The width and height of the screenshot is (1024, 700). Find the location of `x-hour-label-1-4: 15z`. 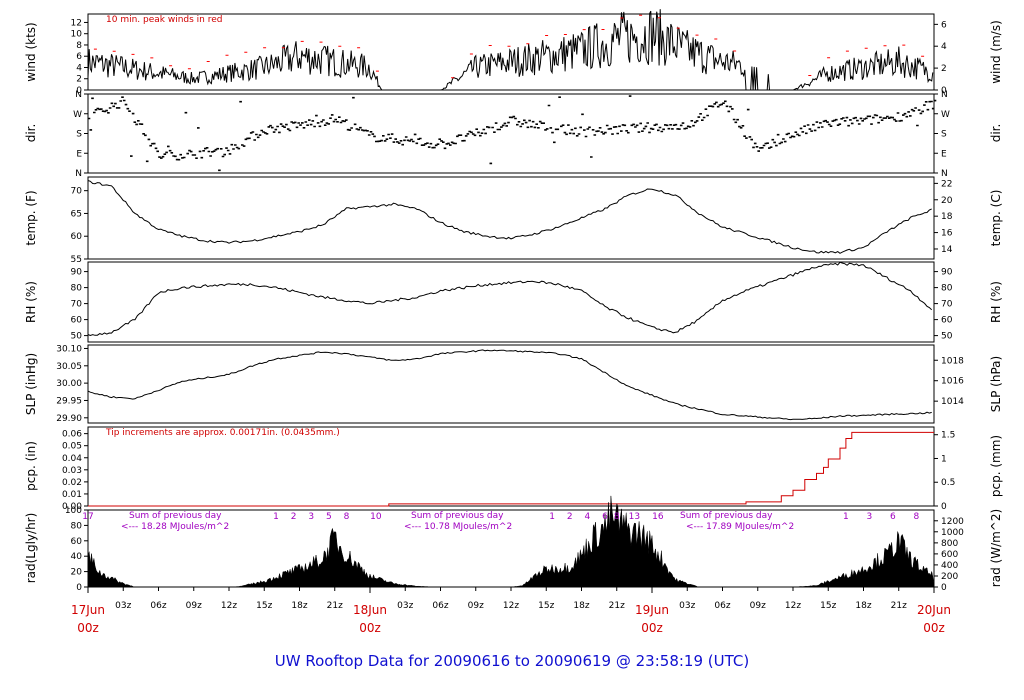

x-hour-label-1-4: 15z is located at coordinates (546, 606).